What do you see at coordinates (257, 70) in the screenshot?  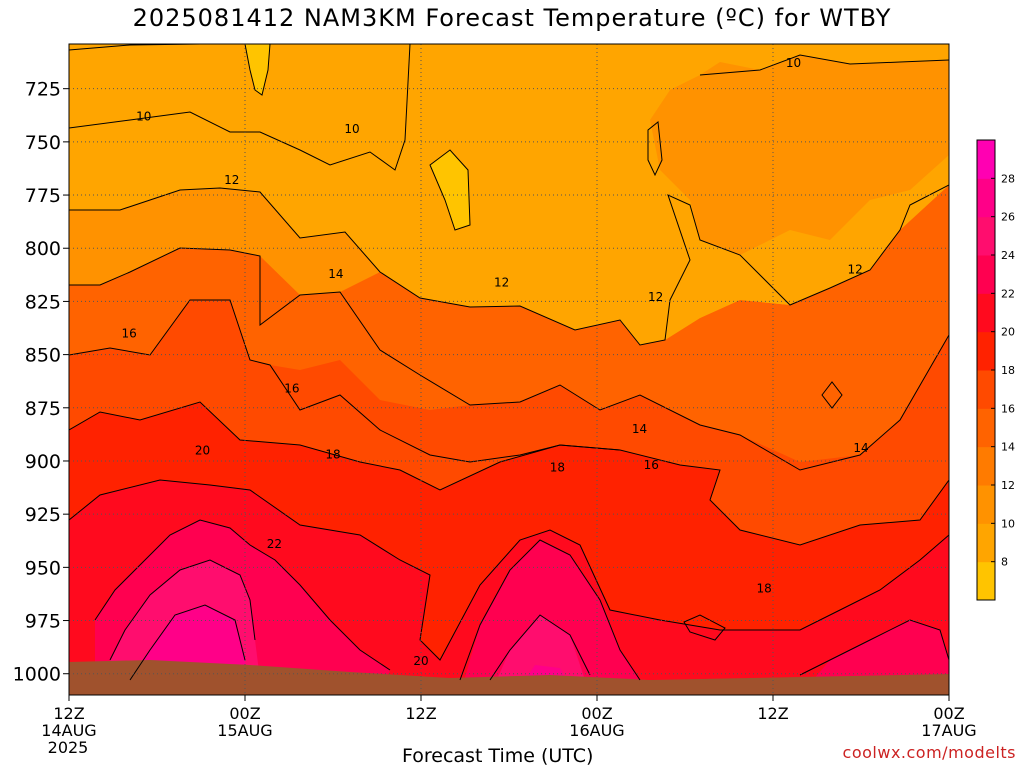 I see `contour-8a` at bounding box center [257, 70].